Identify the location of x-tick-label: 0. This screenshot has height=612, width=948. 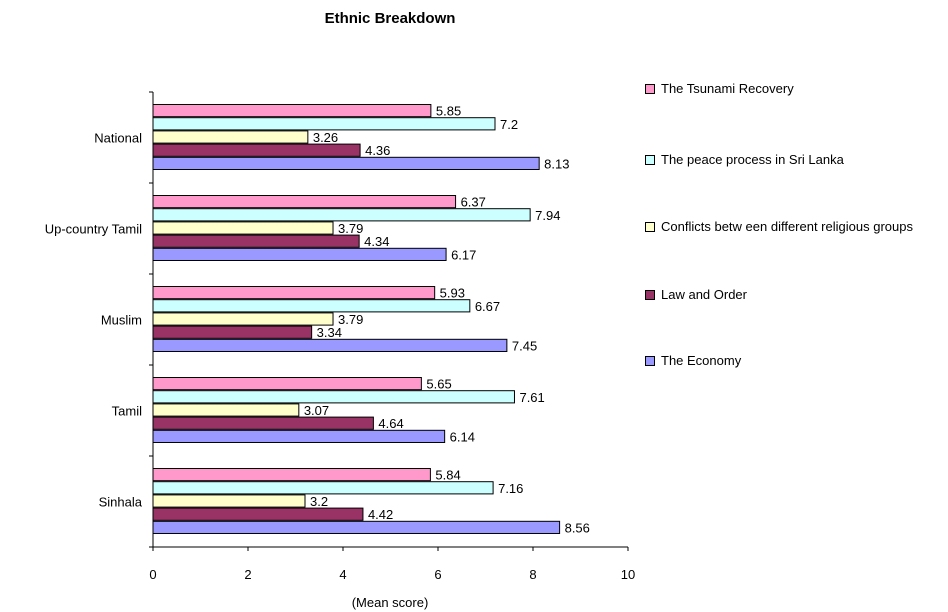
(152, 574).